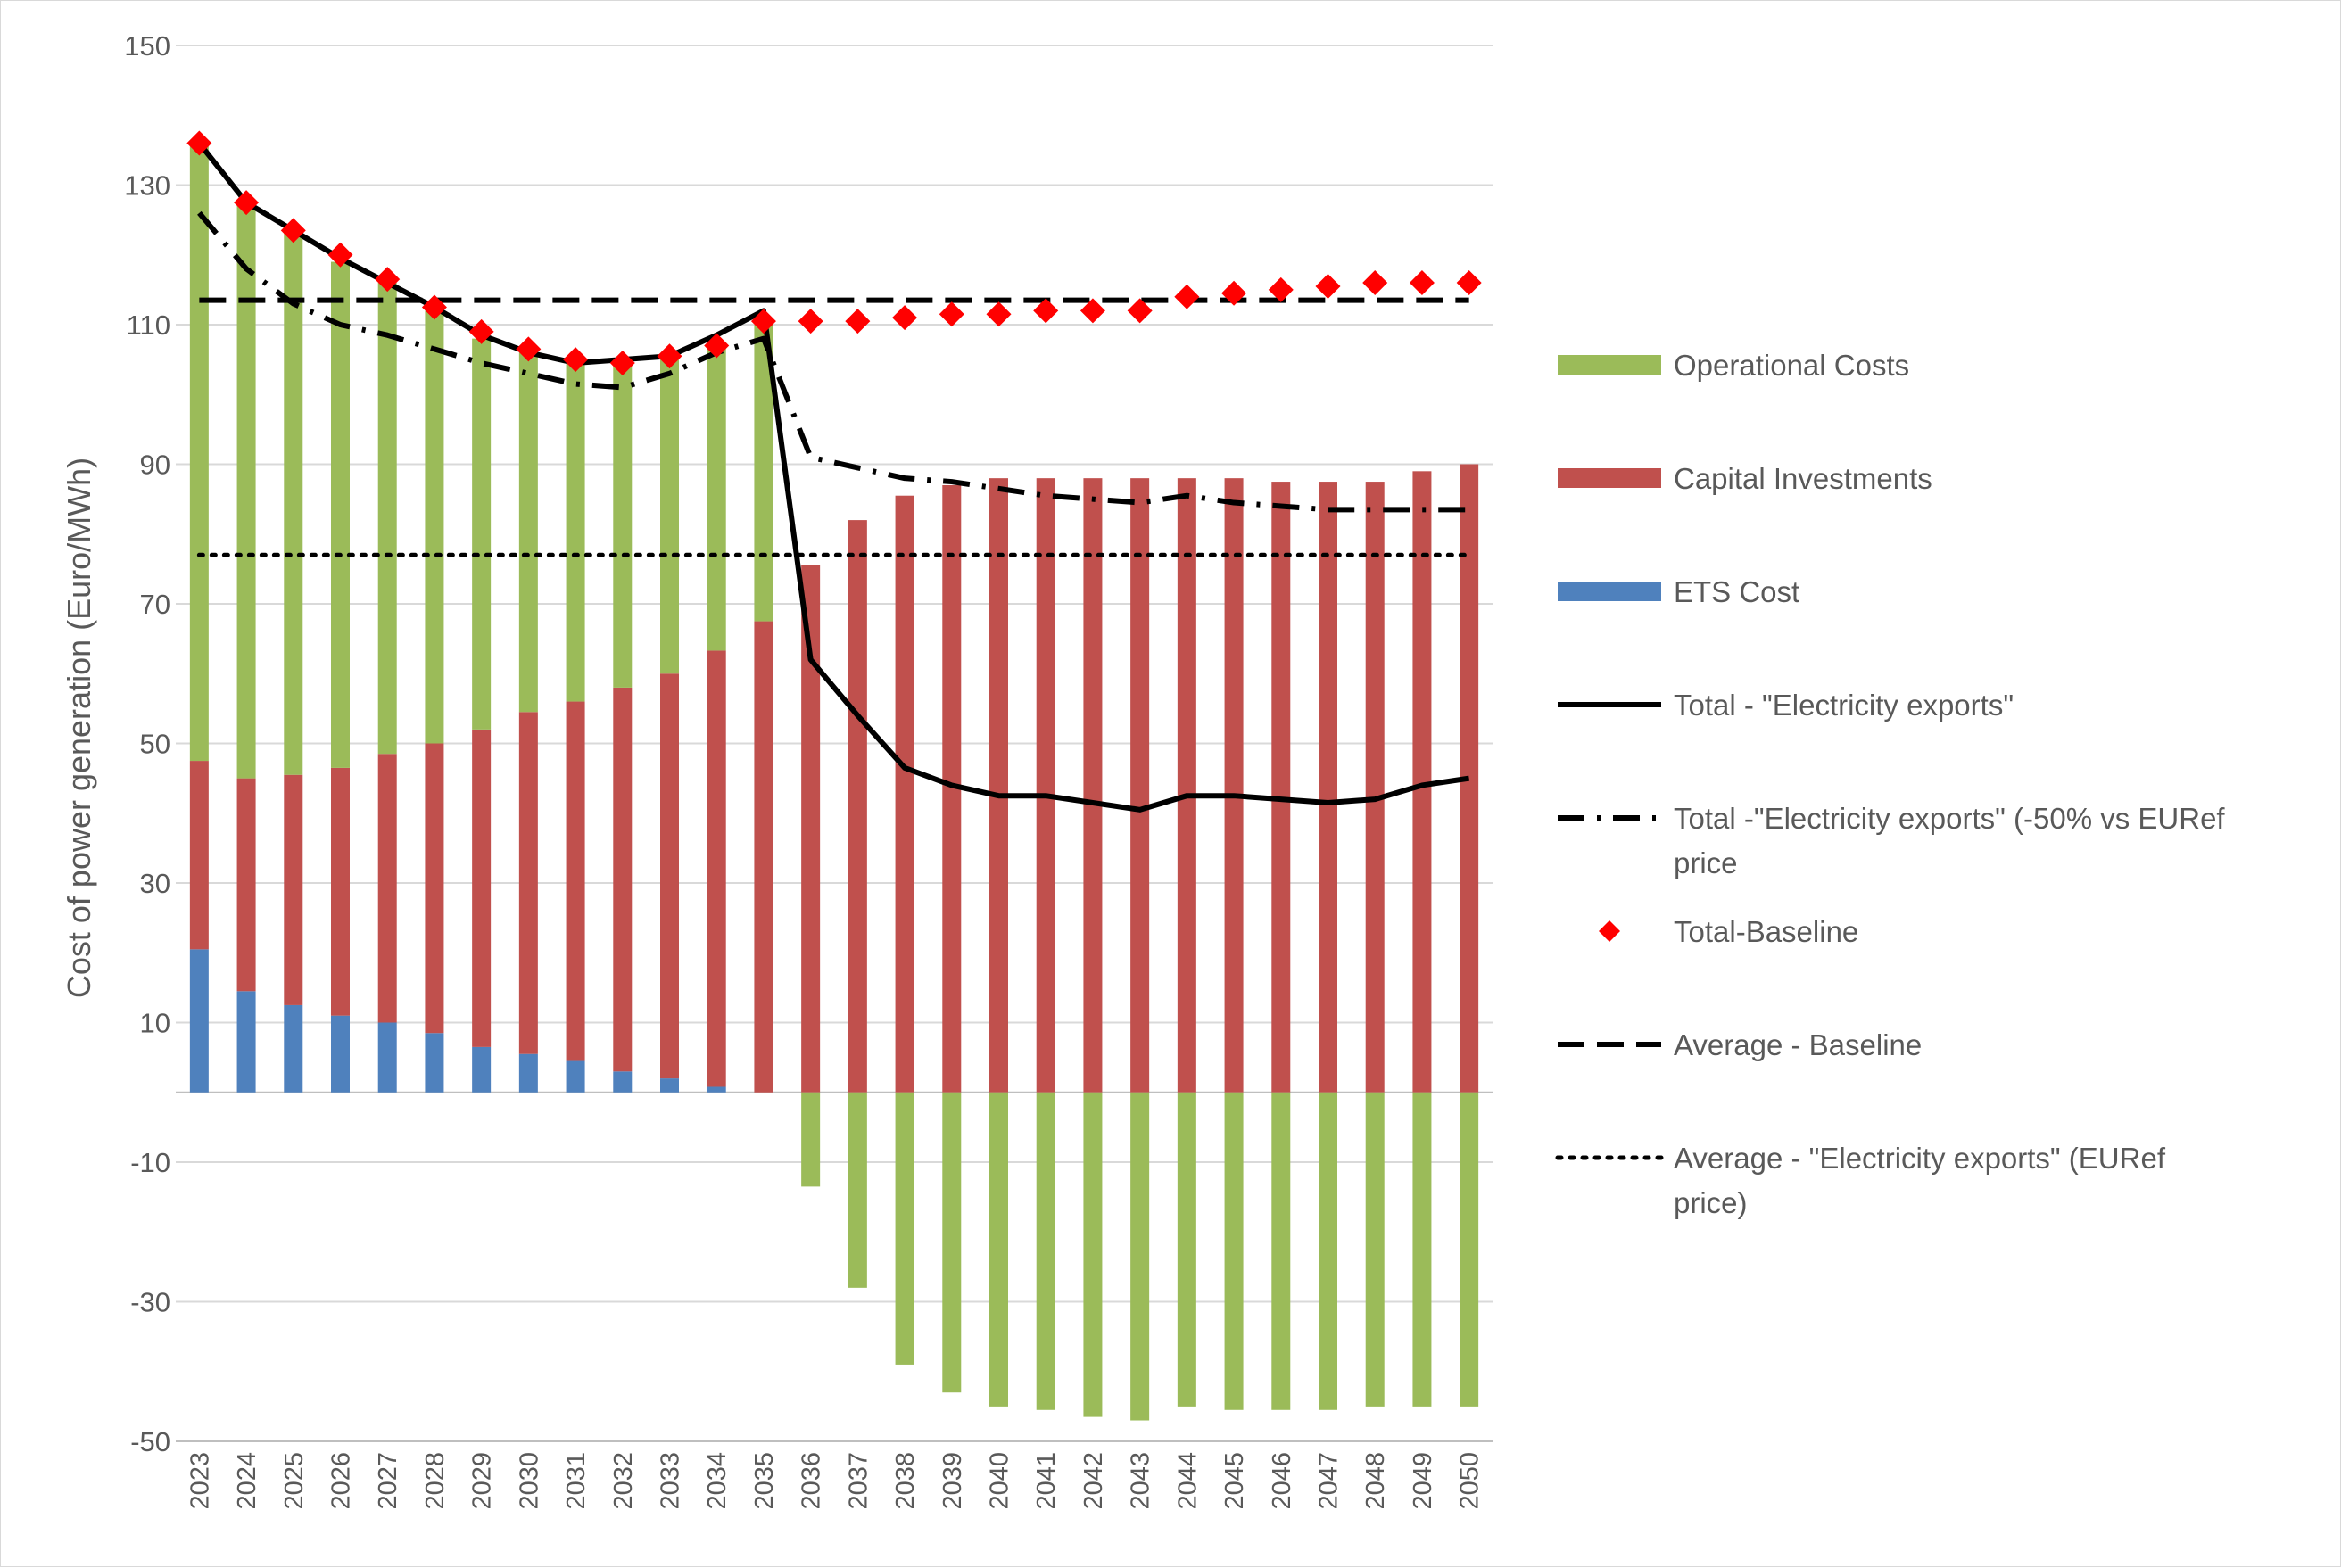 The height and width of the screenshot is (1568, 2341). What do you see at coordinates (388, 280) in the screenshot?
I see `baseline-marker-2027` at bounding box center [388, 280].